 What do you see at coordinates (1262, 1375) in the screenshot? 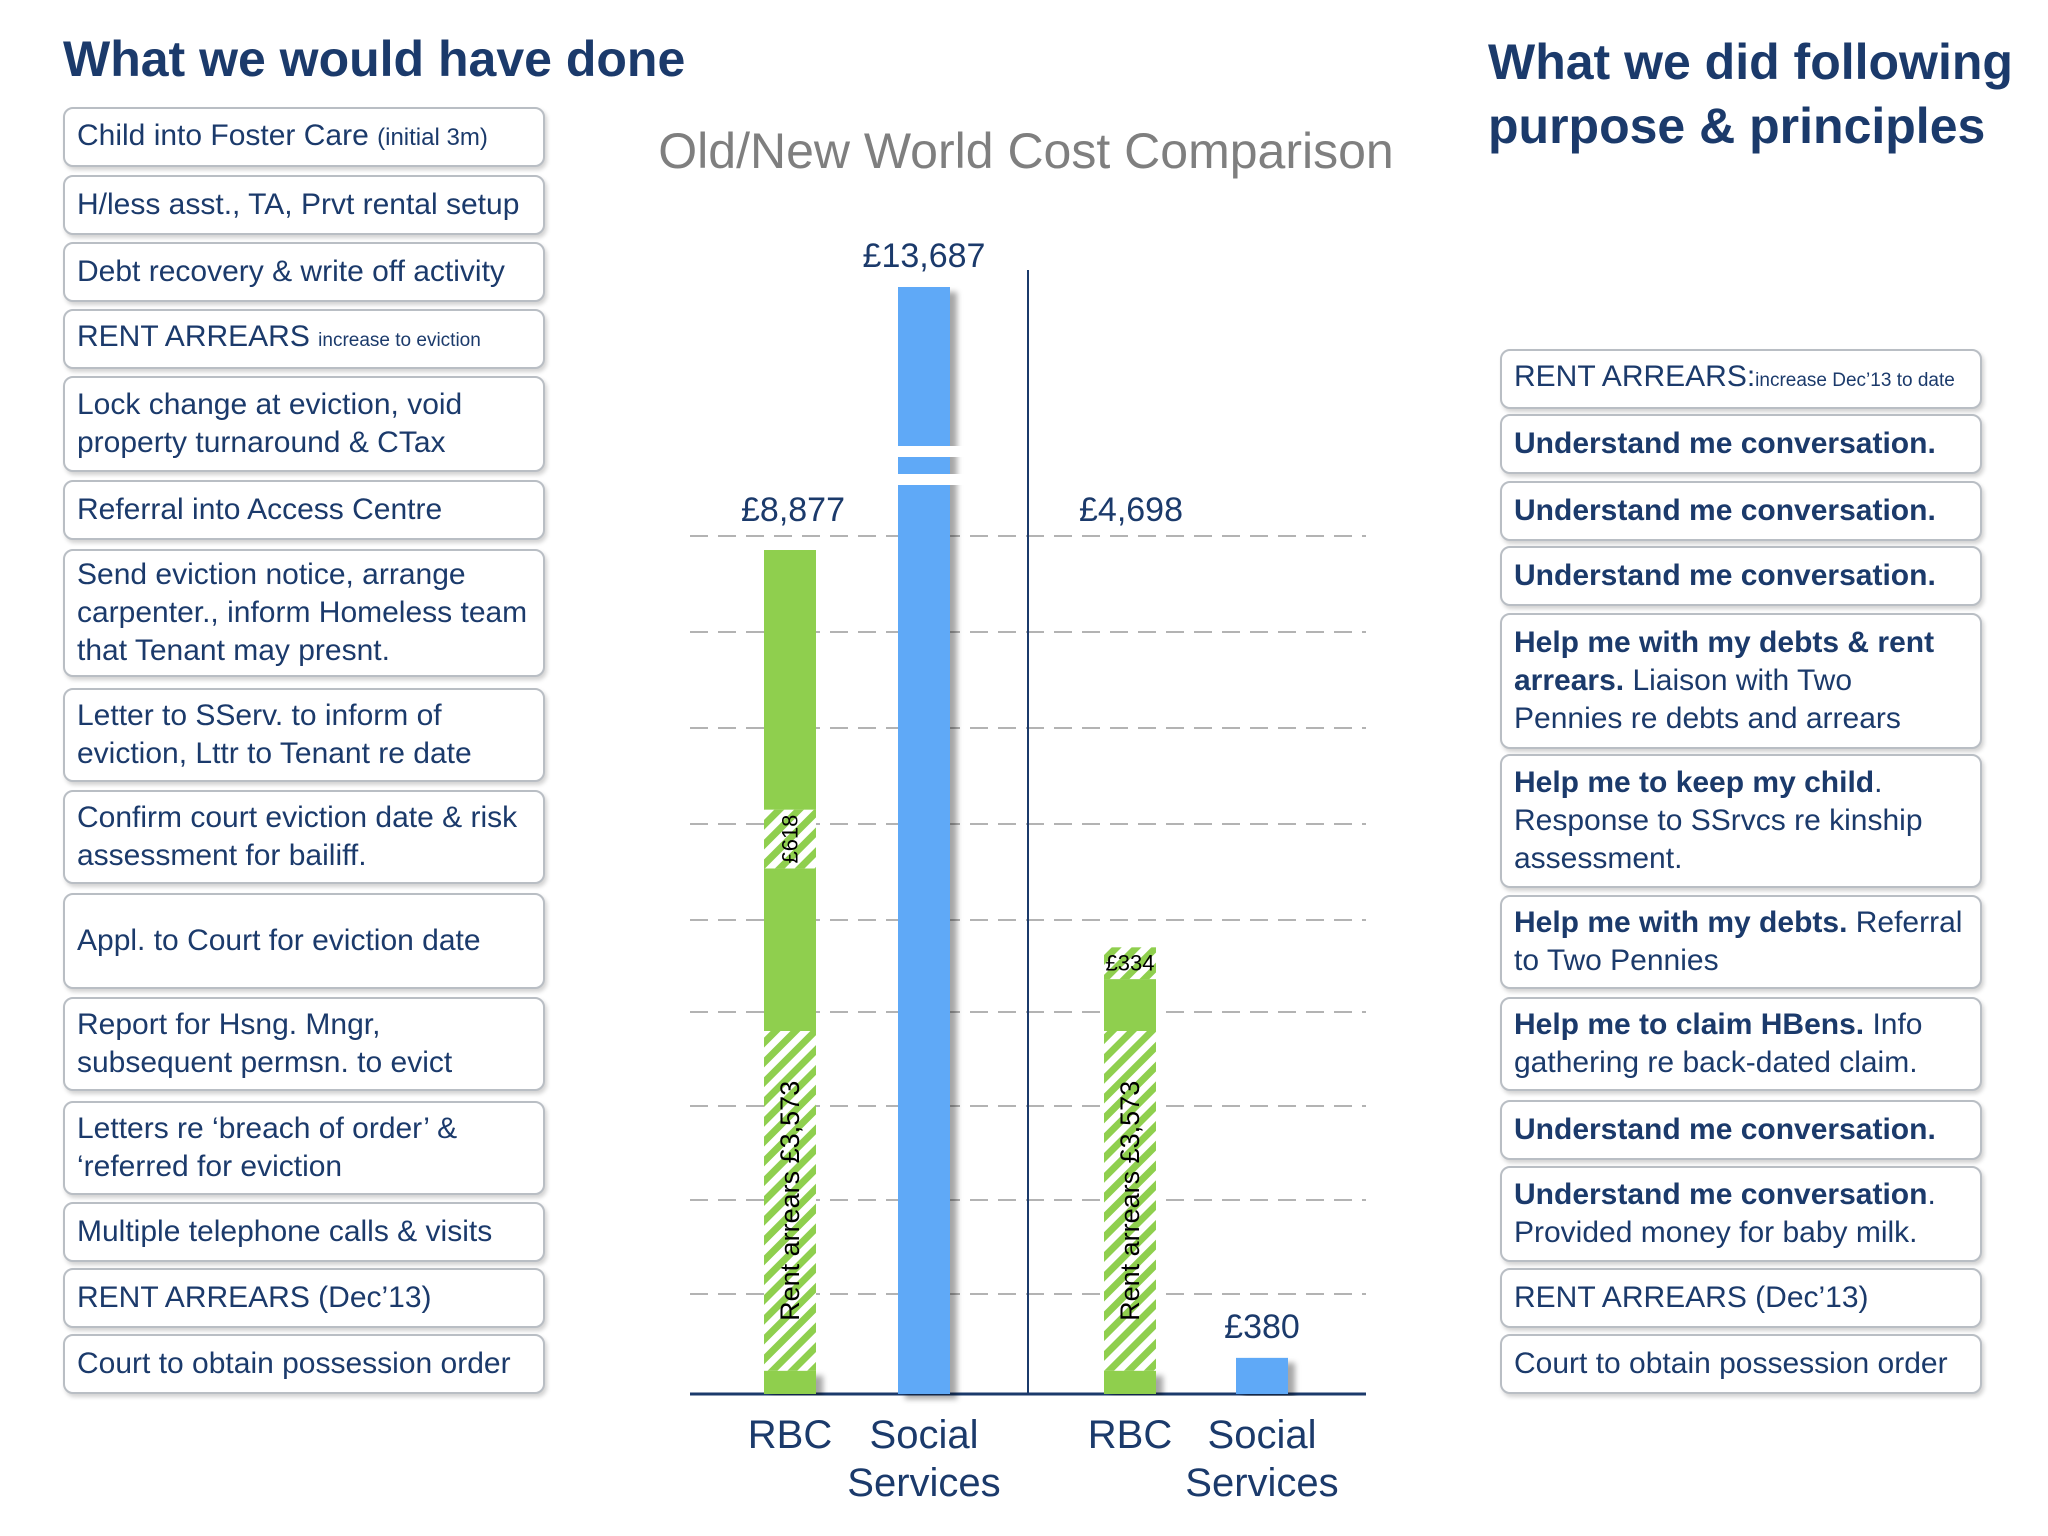
I see `bar-social-services` at bounding box center [1262, 1375].